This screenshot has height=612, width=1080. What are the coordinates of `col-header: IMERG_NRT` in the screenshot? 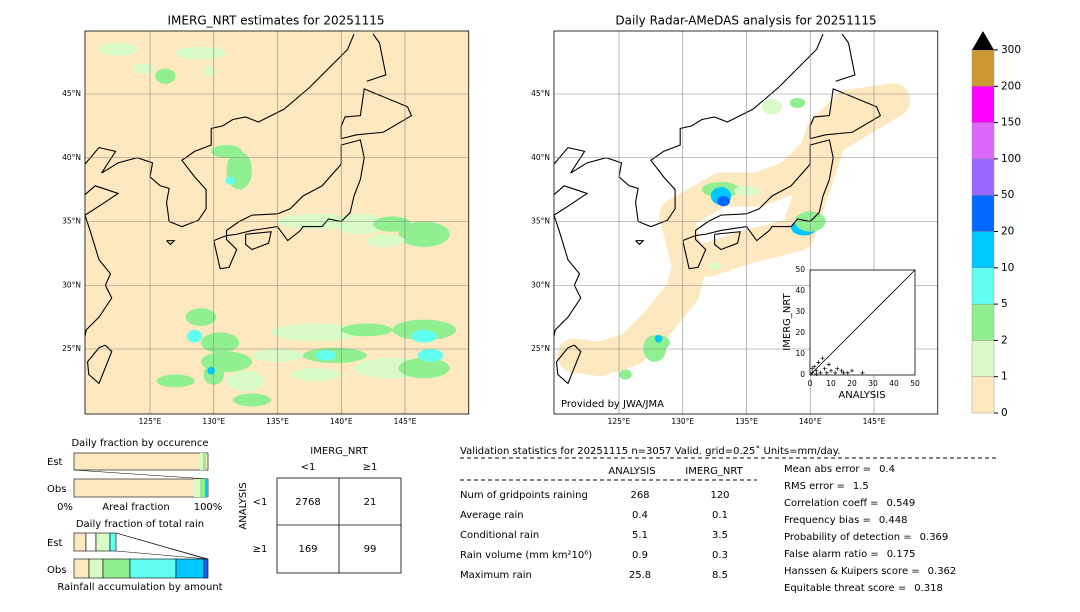 It's located at (339, 451).